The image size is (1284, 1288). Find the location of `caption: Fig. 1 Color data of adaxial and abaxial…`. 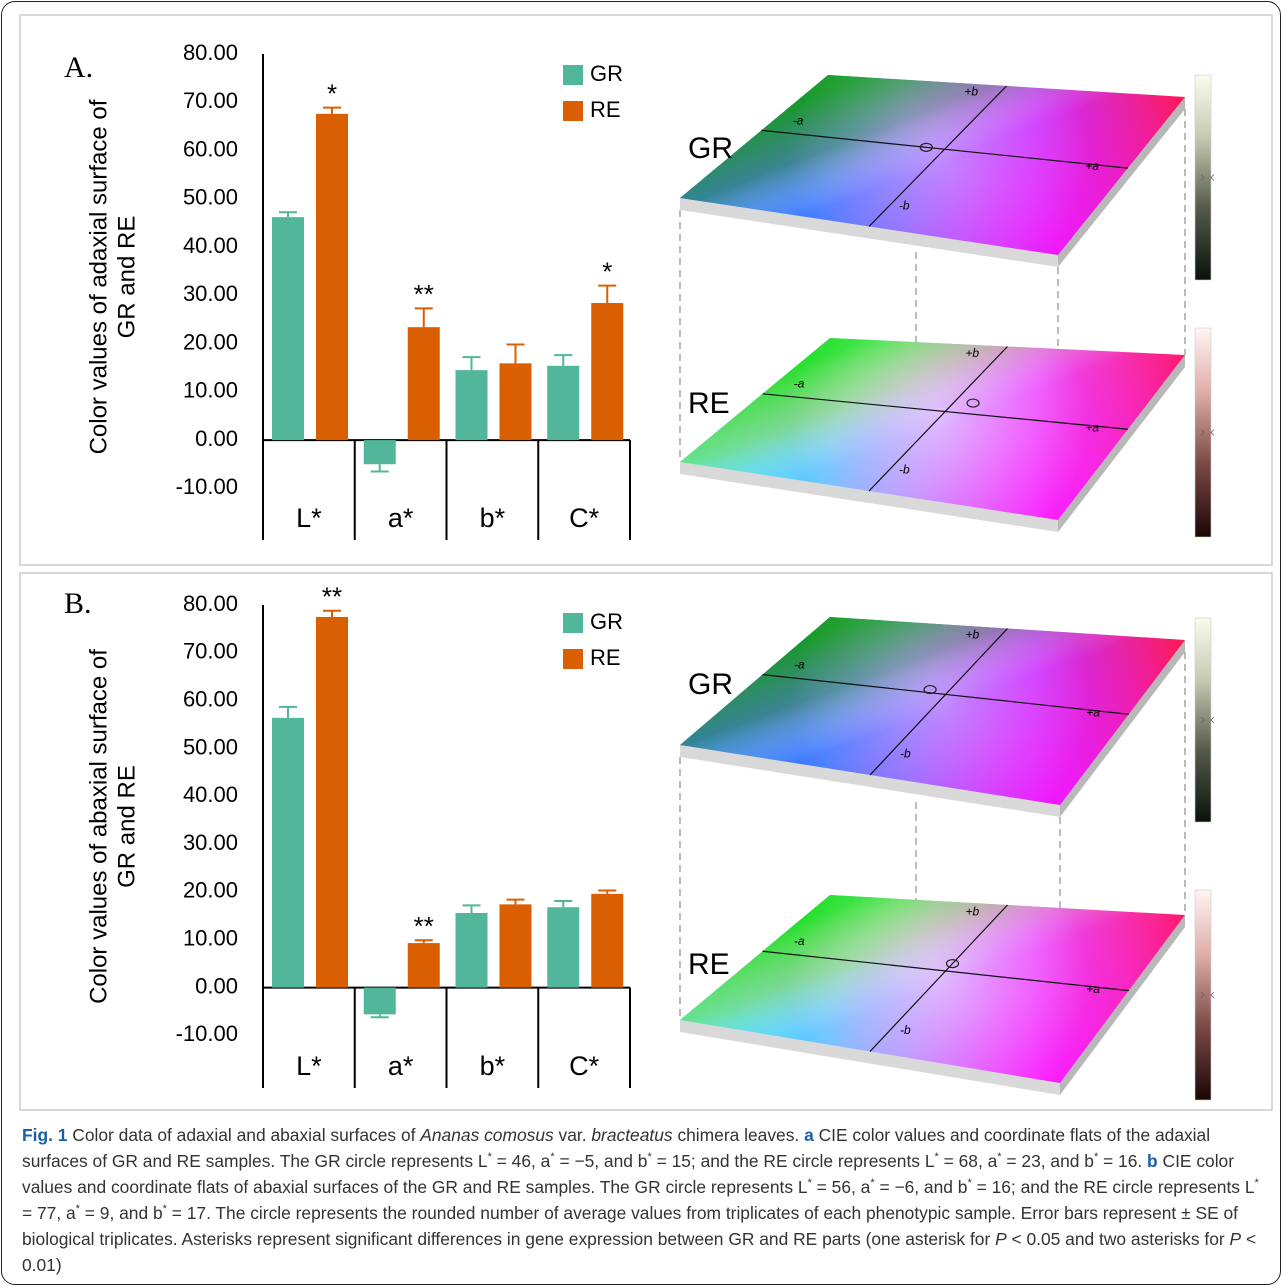

caption: Fig. 1 Color data of adaxial and abaxial… is located at coordinates (646, 1200).